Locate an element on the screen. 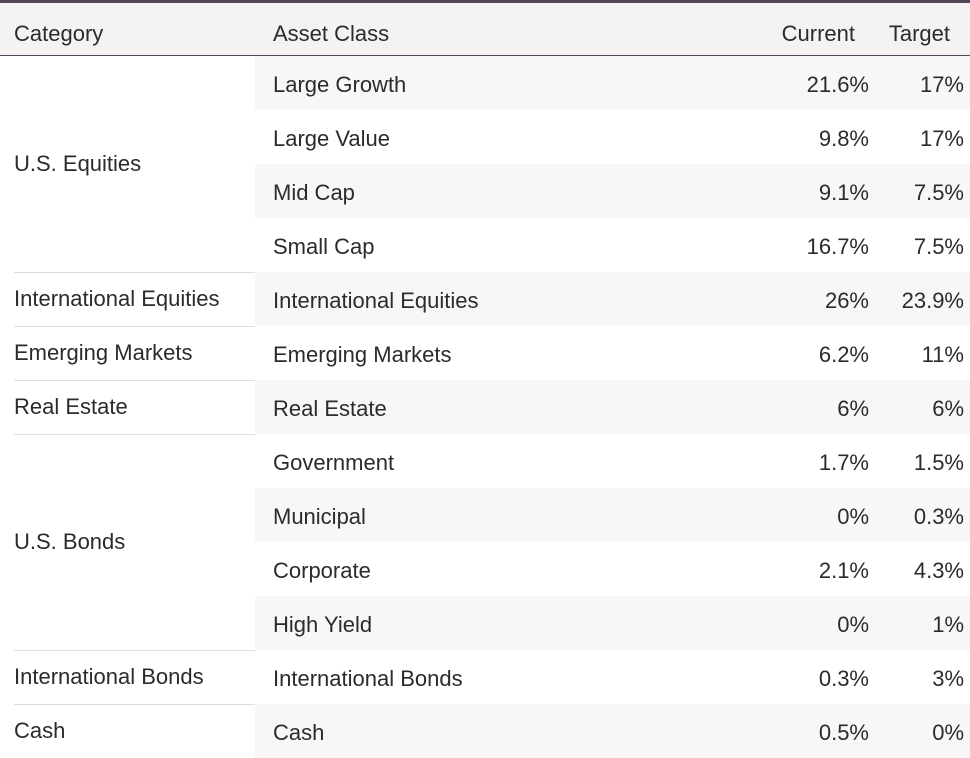 The image size is (970, 758). target-cell: 1% is located at coordinates (948, 624).